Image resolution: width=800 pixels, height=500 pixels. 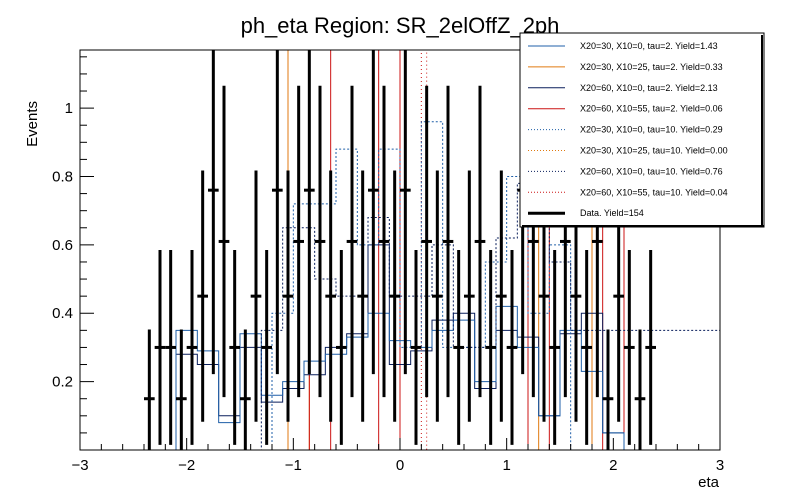 I want to click on y-tick-label: 0.8, so click(x=62, y=176).